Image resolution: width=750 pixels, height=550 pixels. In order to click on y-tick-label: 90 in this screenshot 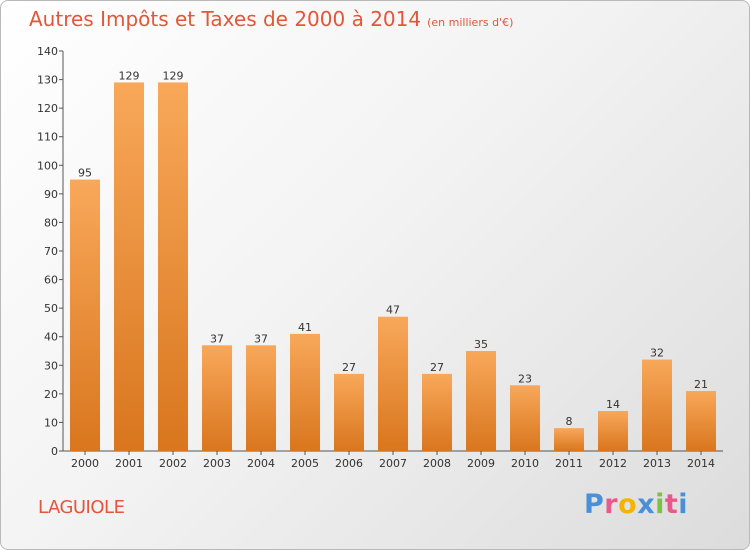, I will do `click(51, 194)`.